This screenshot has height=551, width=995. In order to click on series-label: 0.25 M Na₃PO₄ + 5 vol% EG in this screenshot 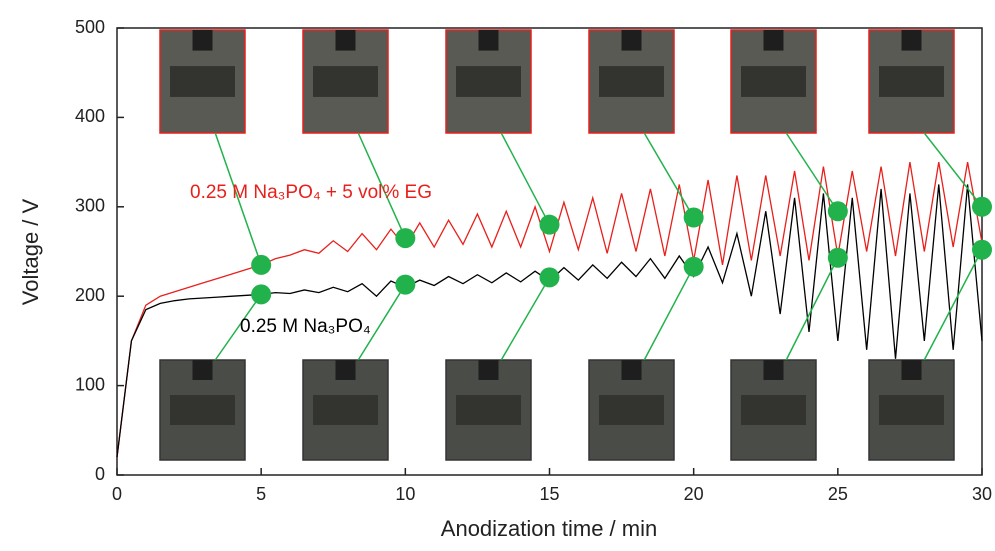, I will do `click(311, 192)`.